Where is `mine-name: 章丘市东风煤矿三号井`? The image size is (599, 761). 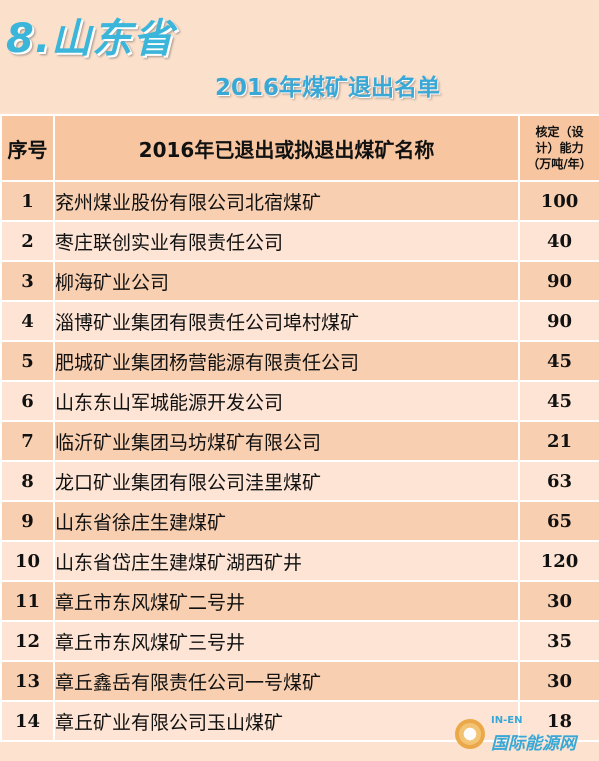 mine-name: 章丘市东风煤矿三号井 is located at coordinates (286, 641).